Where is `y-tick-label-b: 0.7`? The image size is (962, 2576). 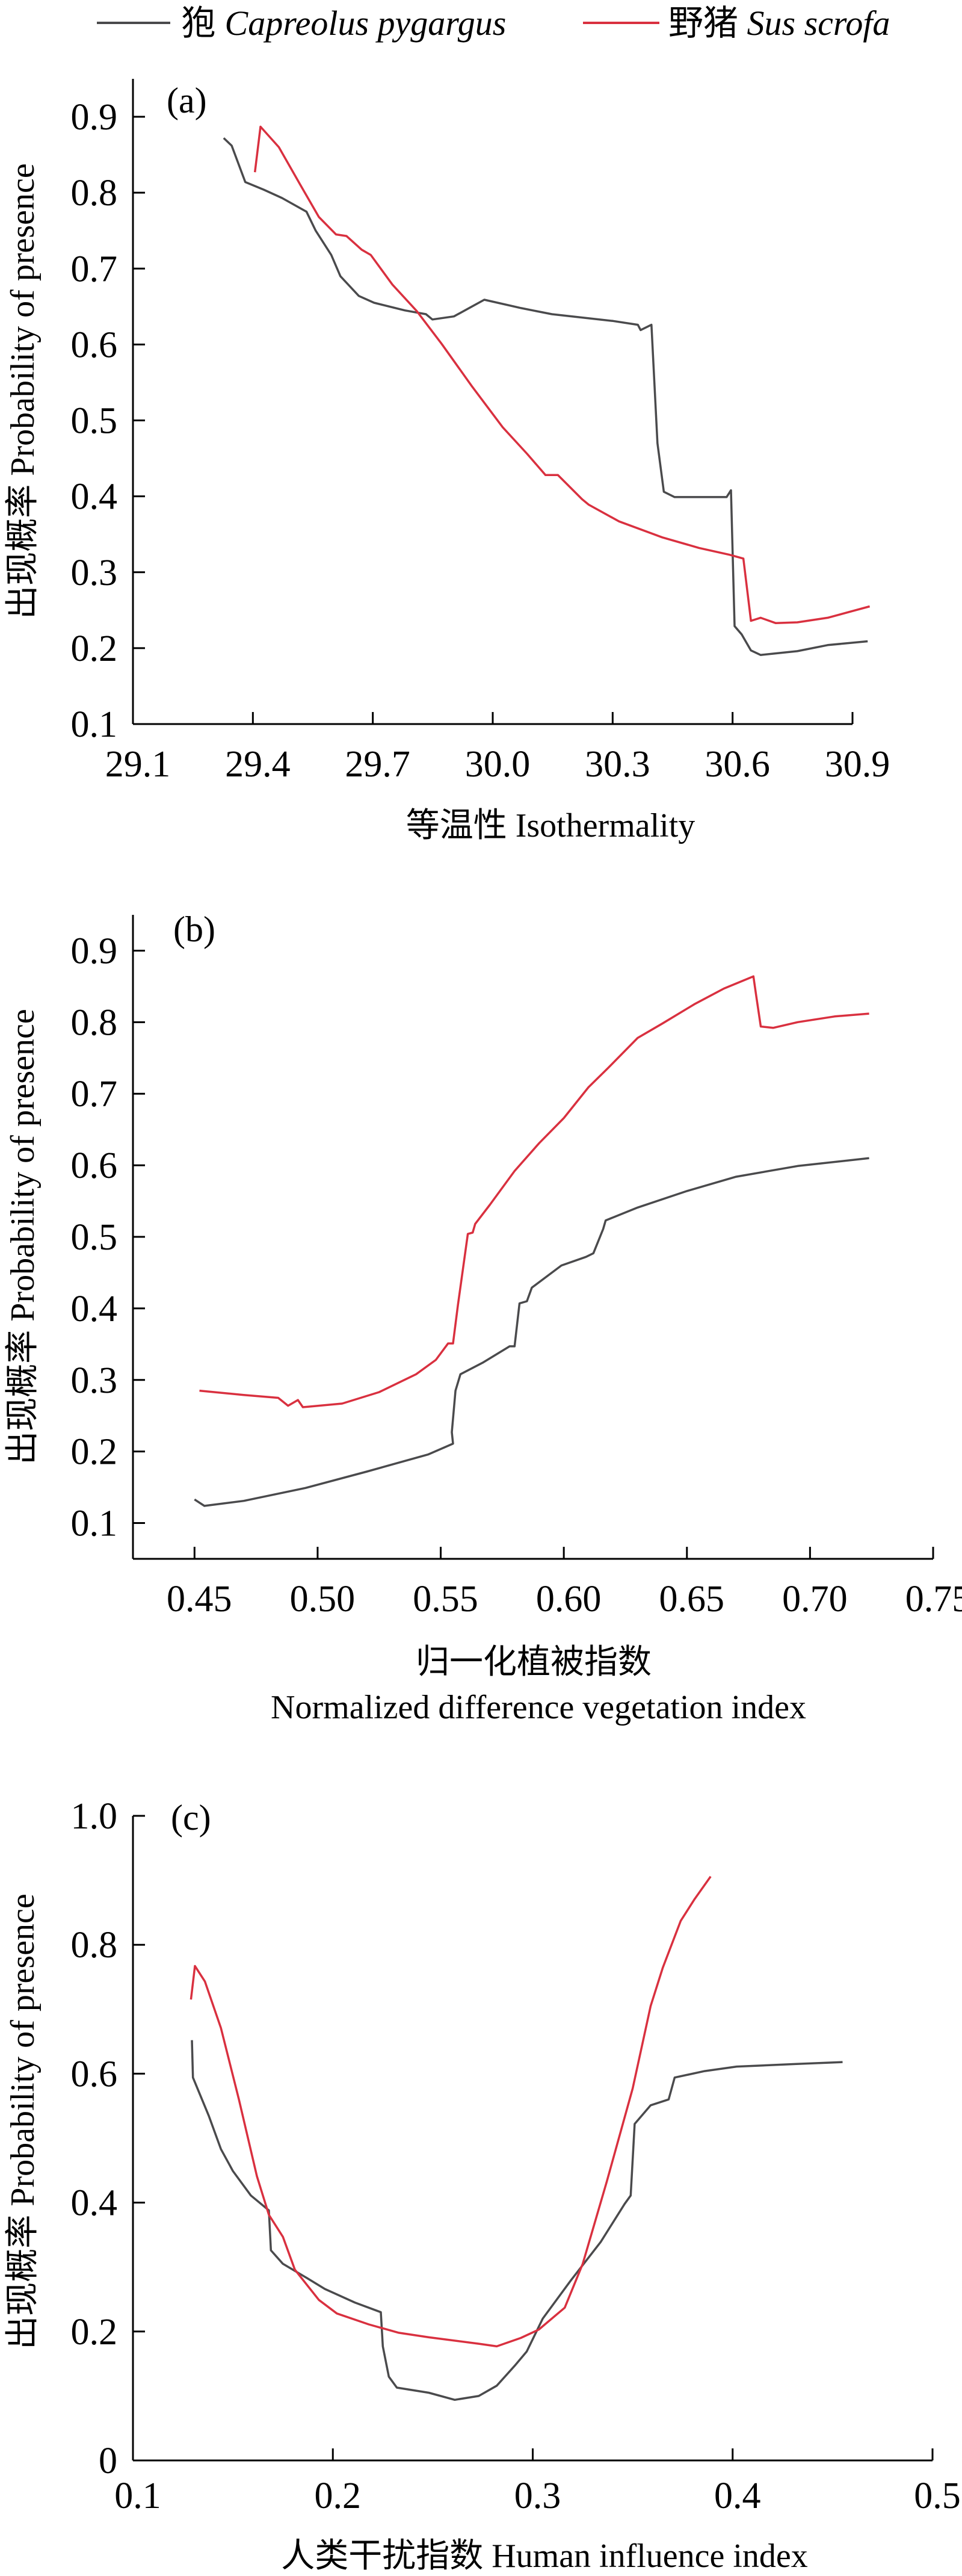 y-tick-label-b: 0.7 is located at coordinates (95, 1094).